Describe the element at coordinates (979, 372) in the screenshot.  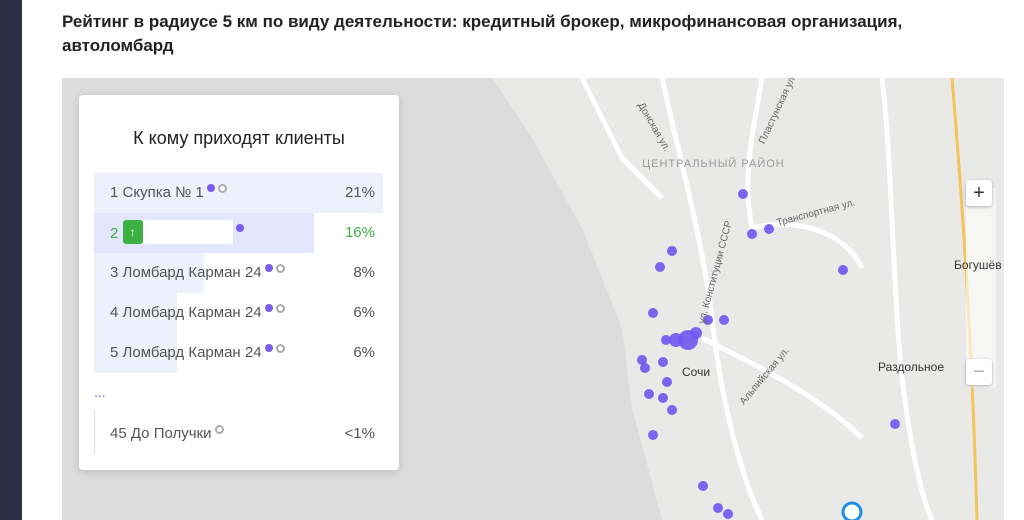
I see `zoom-out: −` at that location.